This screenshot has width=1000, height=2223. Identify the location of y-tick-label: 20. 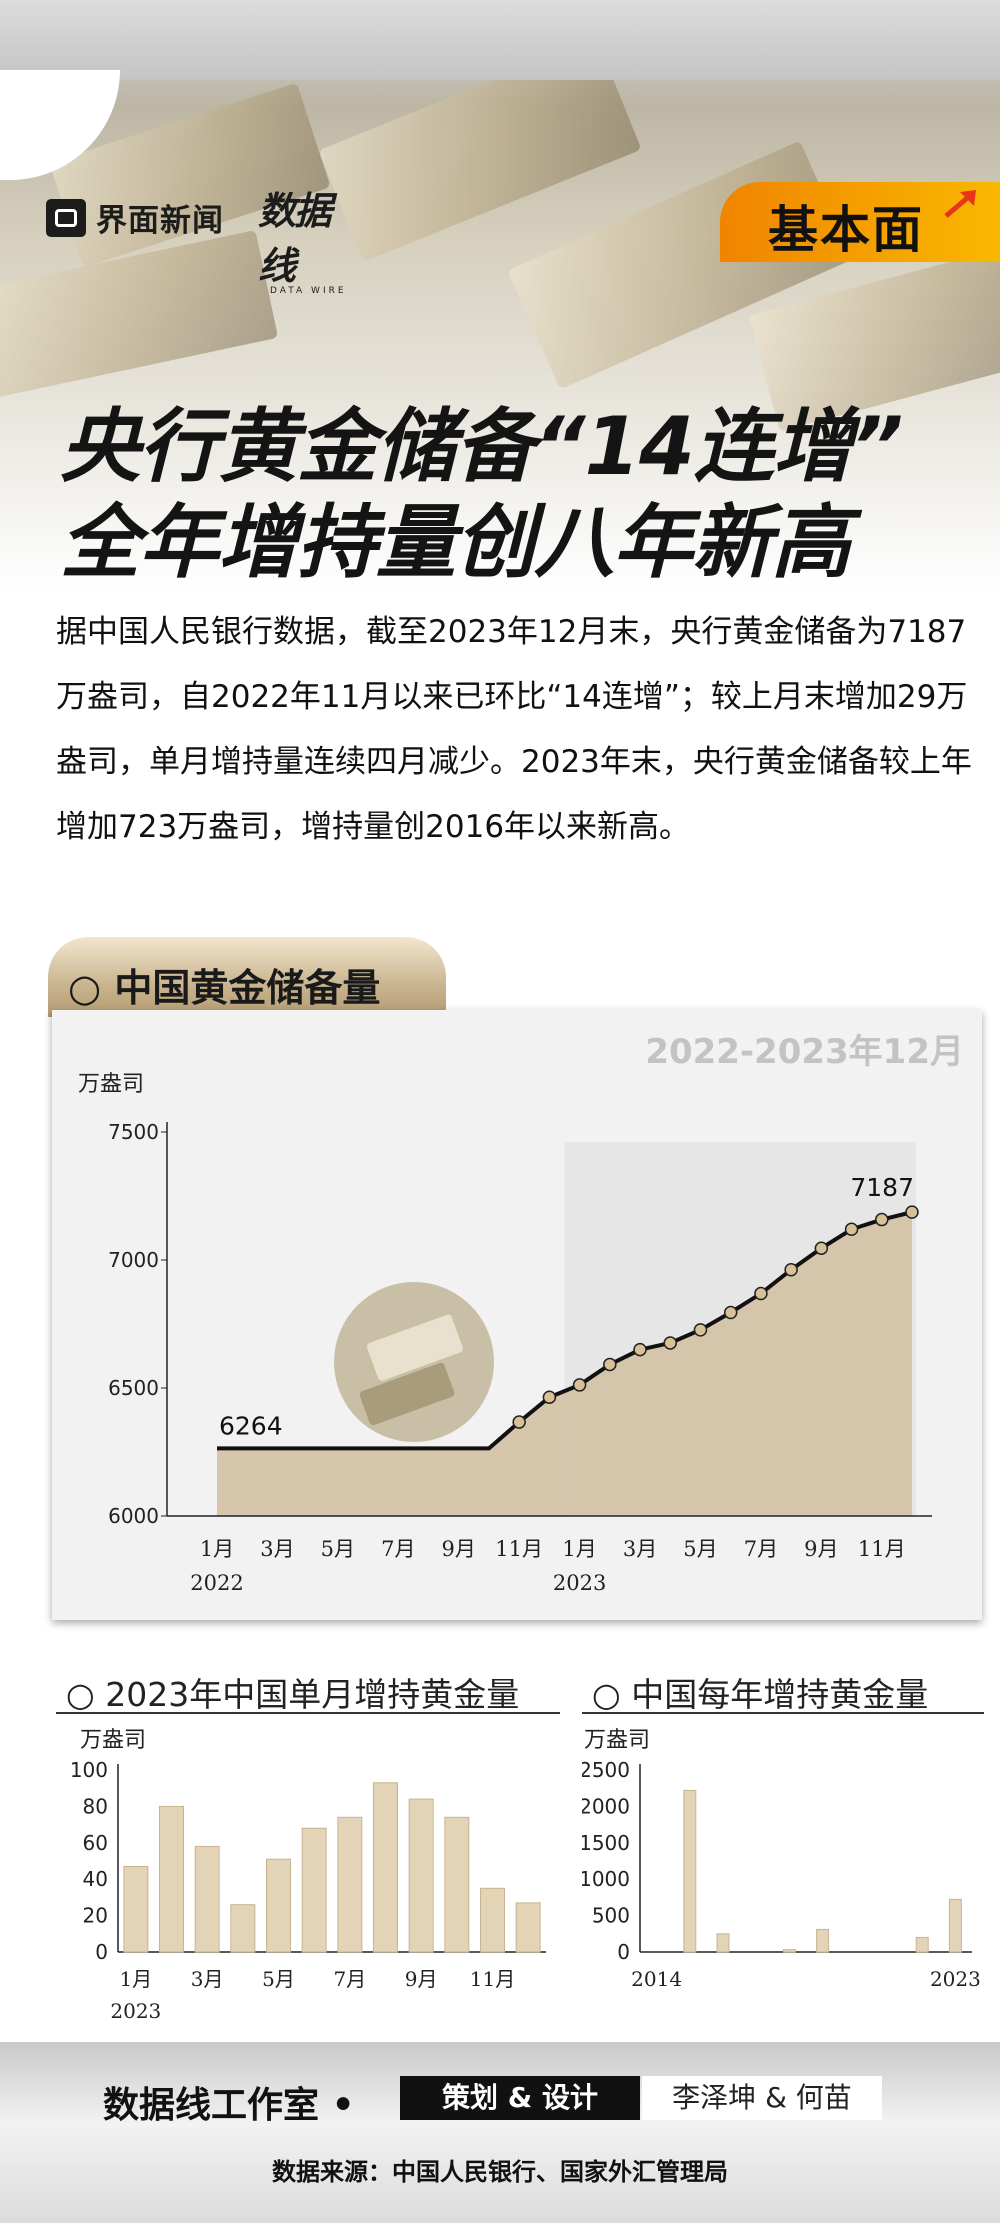
(95, 1916).